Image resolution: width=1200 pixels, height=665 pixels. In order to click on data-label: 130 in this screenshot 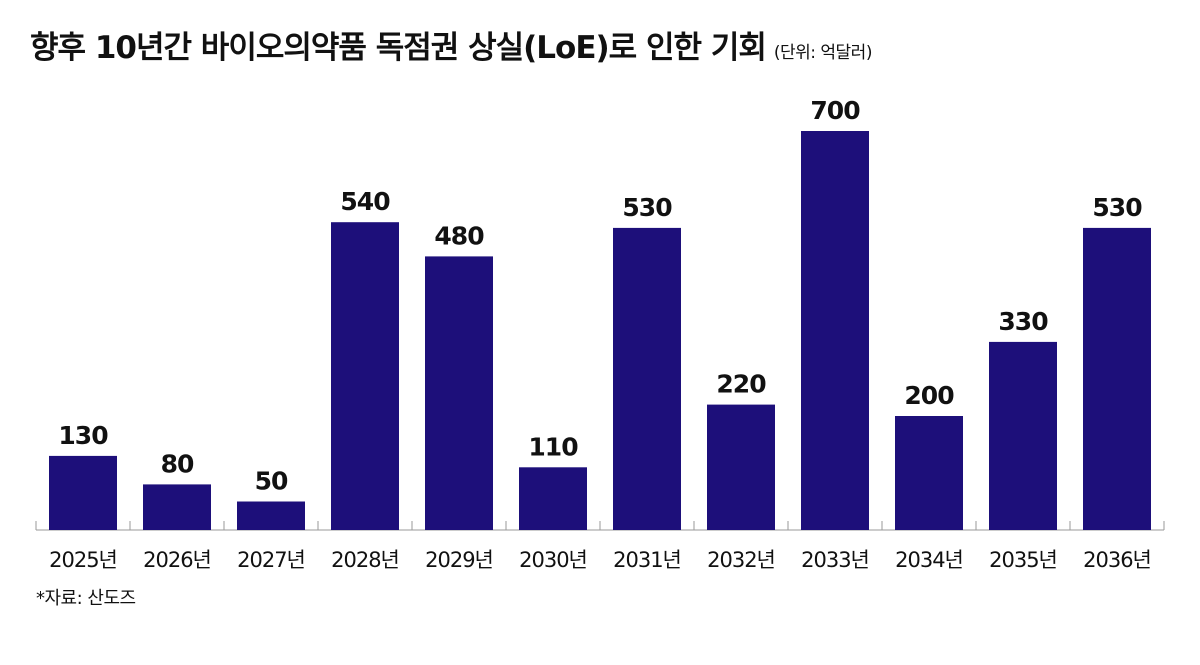, I will do `click(83, 435)`.